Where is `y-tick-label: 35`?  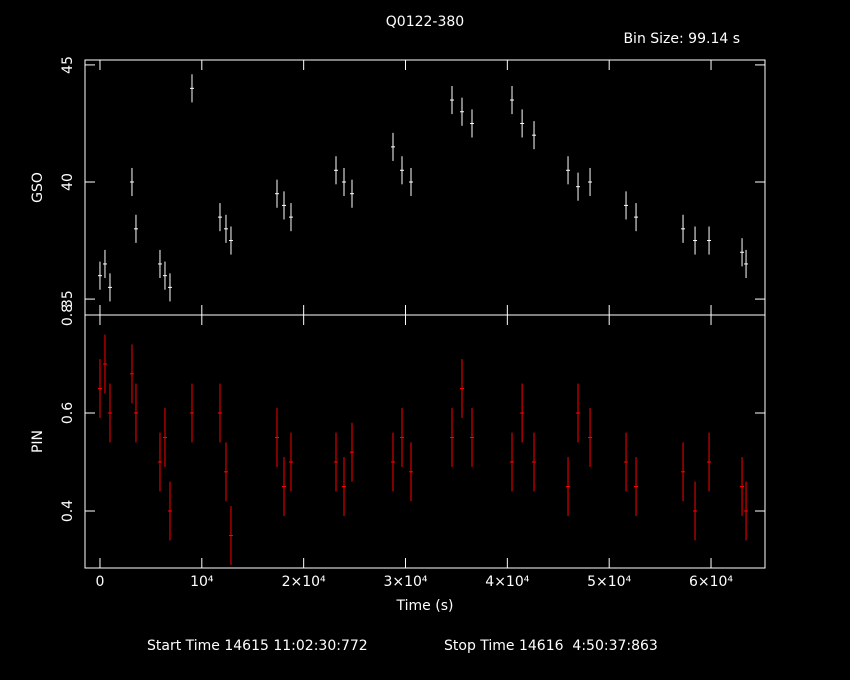
y-tick-label: 35 is located at coordinates (68, 299).